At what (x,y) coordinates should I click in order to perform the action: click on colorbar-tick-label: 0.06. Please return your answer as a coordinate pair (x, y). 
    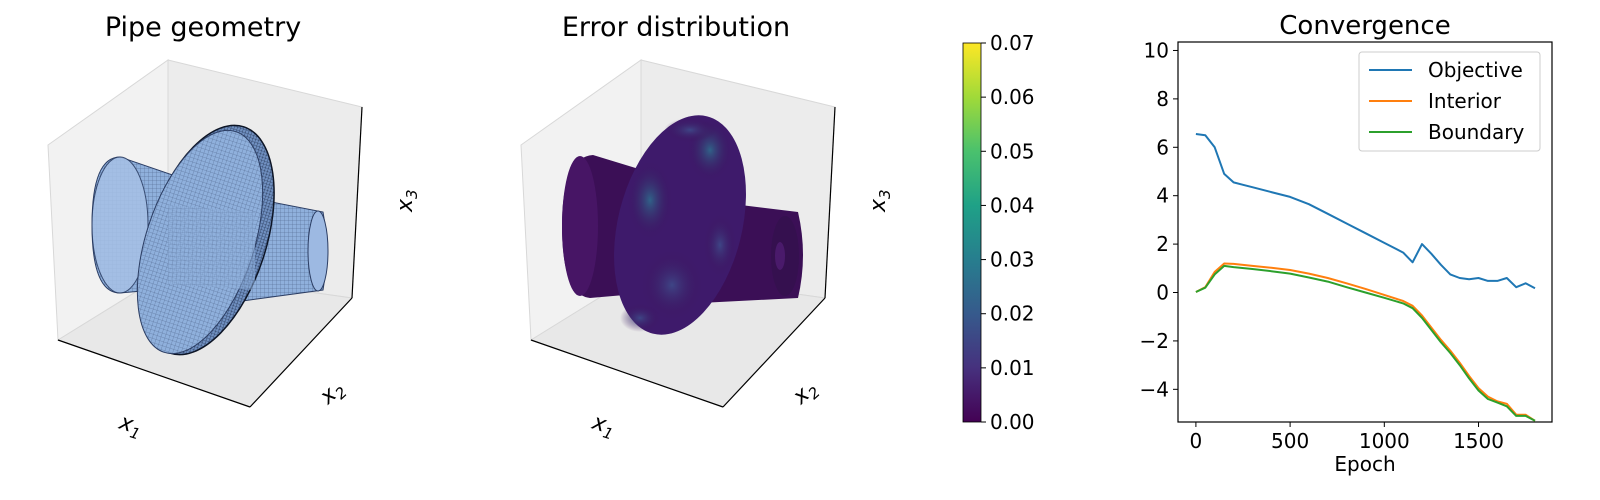
    Looking at the image, I should click on (1012, 97).